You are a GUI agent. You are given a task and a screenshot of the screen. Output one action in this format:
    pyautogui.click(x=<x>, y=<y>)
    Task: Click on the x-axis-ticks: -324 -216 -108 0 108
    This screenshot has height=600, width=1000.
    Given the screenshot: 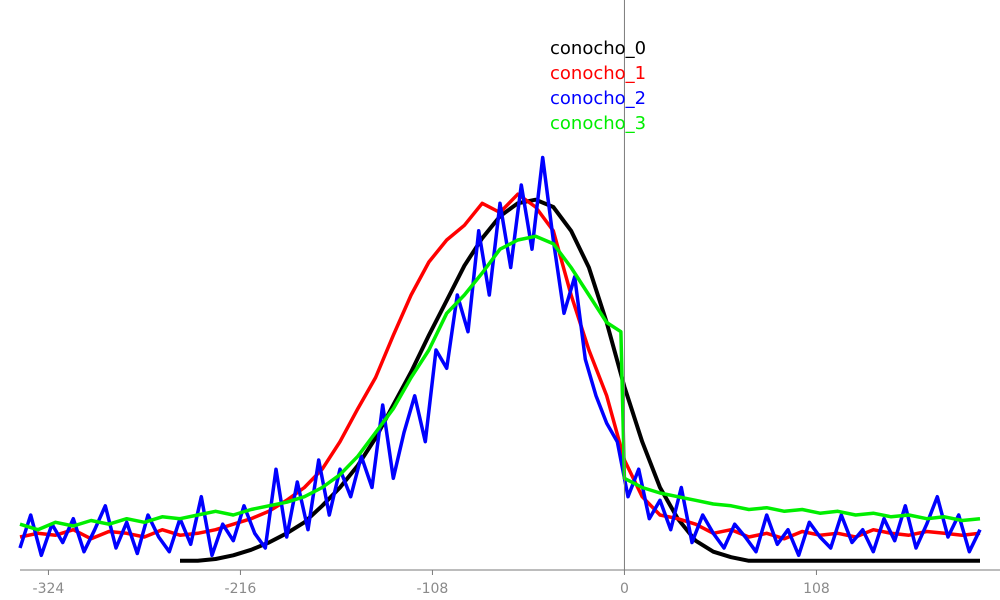 What is the action you would take?
    pyautogui.click(x=431, y=583)
    